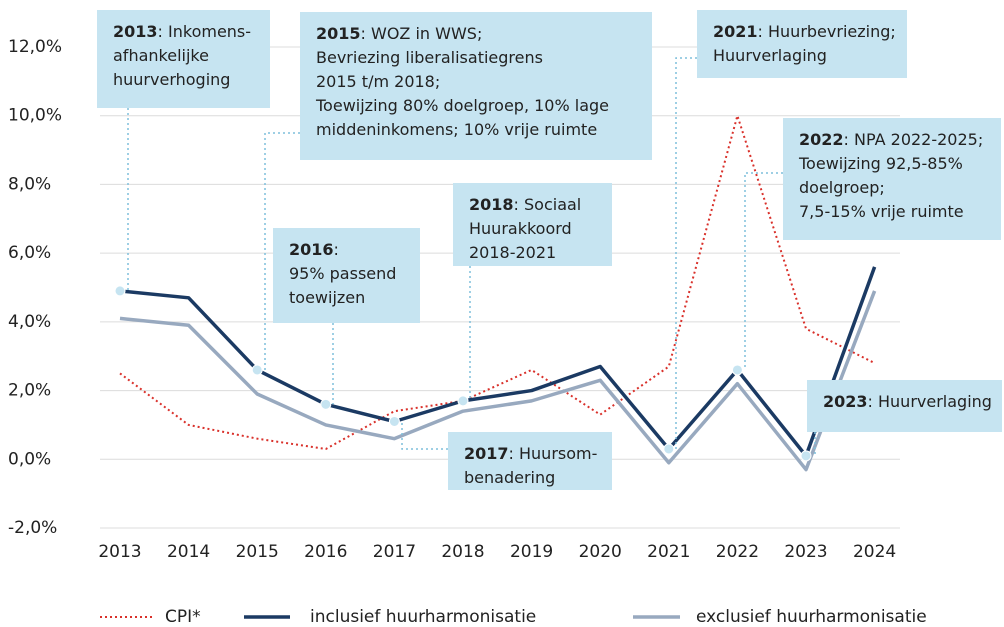 Image resolution: width=1004 pixels, height=627 pixels. I want to click on y-tick-label: 0,0%, so click(29, 459).